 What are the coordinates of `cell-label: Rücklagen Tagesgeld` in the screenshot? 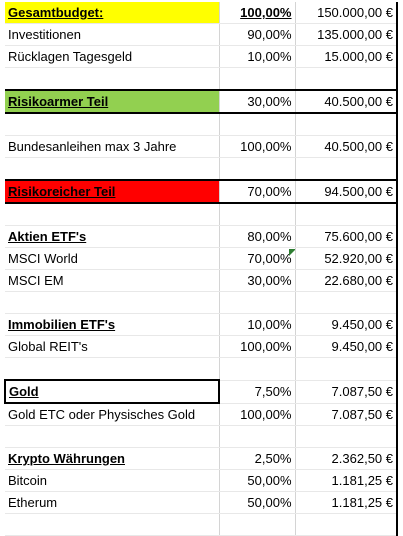 It's located at (112, 56).